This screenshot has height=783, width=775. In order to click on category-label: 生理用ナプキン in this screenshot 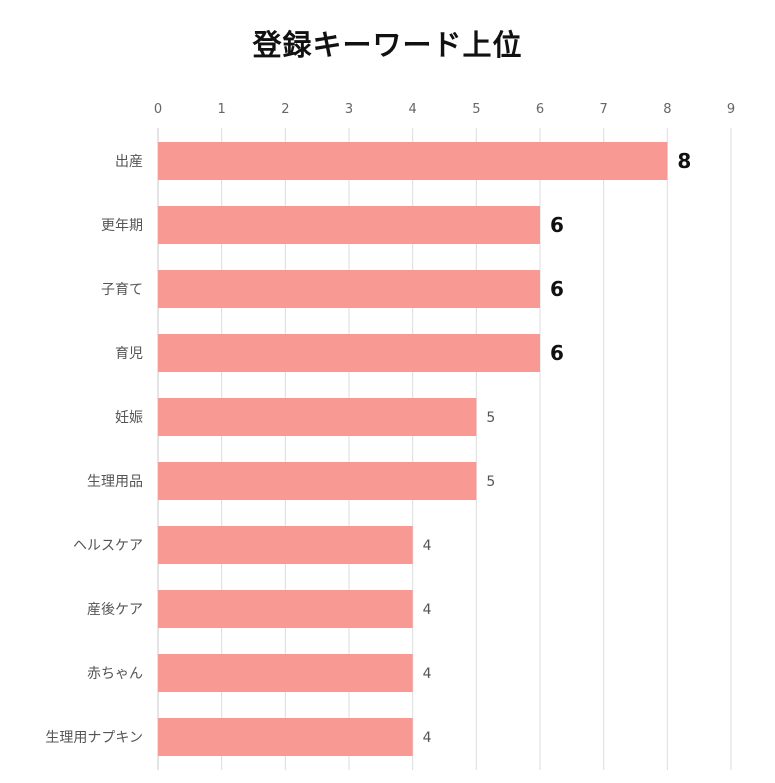, I will do `click(94, 738)`.